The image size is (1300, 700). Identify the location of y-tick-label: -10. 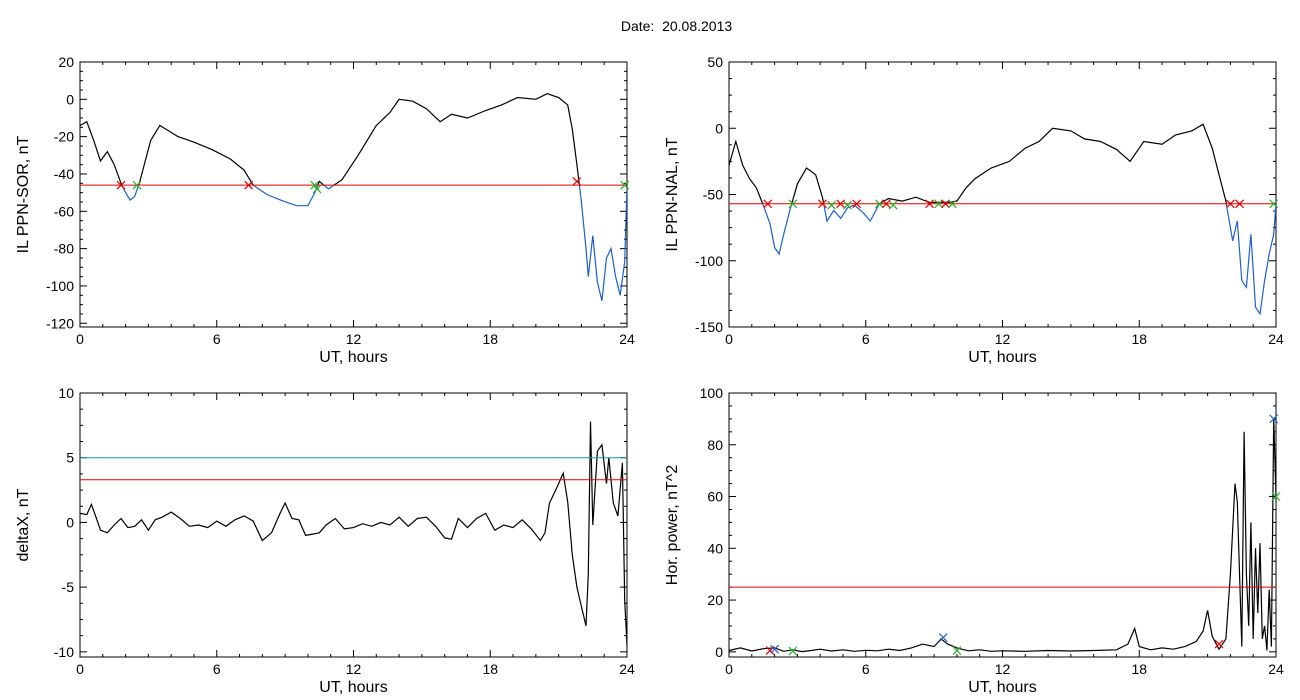
(64, 652).